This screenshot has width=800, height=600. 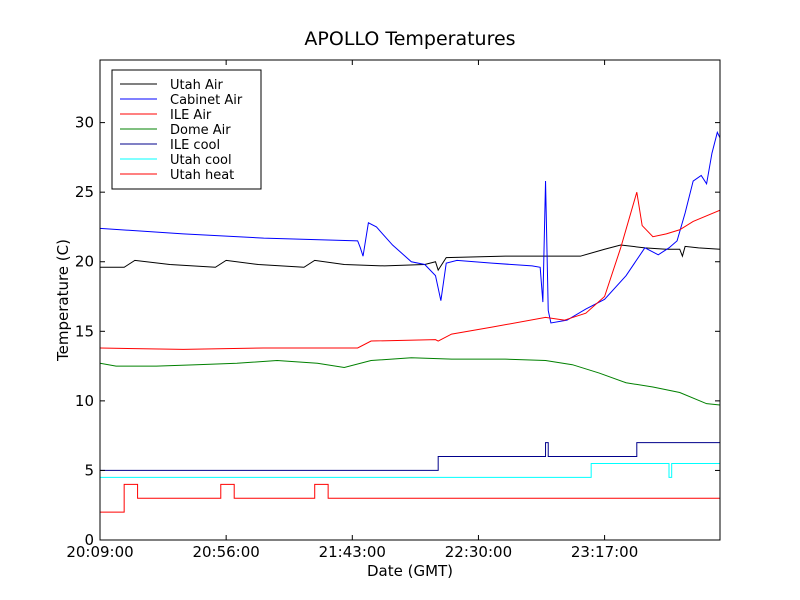 What do you see at coordinates (604, 552) in the screenshot?
I see `x-tick-label: 23:17:00` at bounding box center [604, 552].